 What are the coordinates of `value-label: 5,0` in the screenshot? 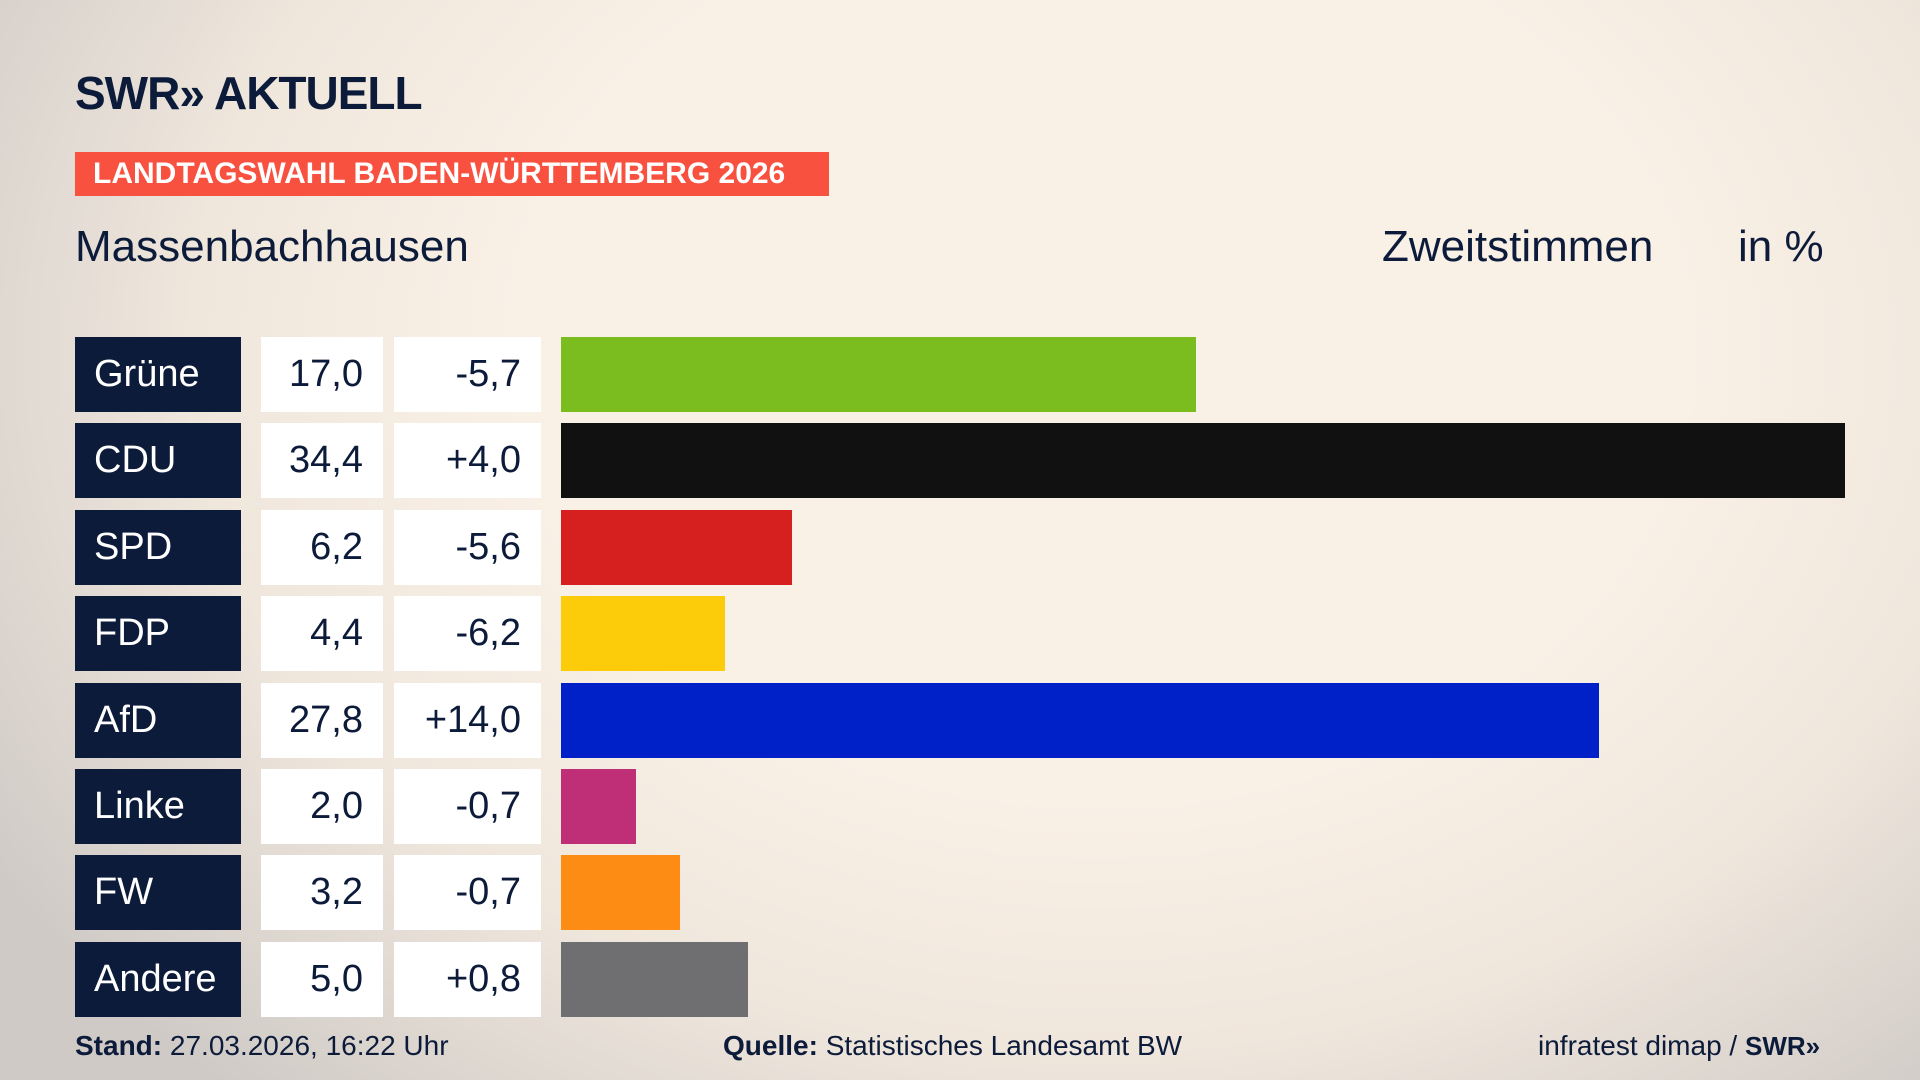 It's located at (322, 979).